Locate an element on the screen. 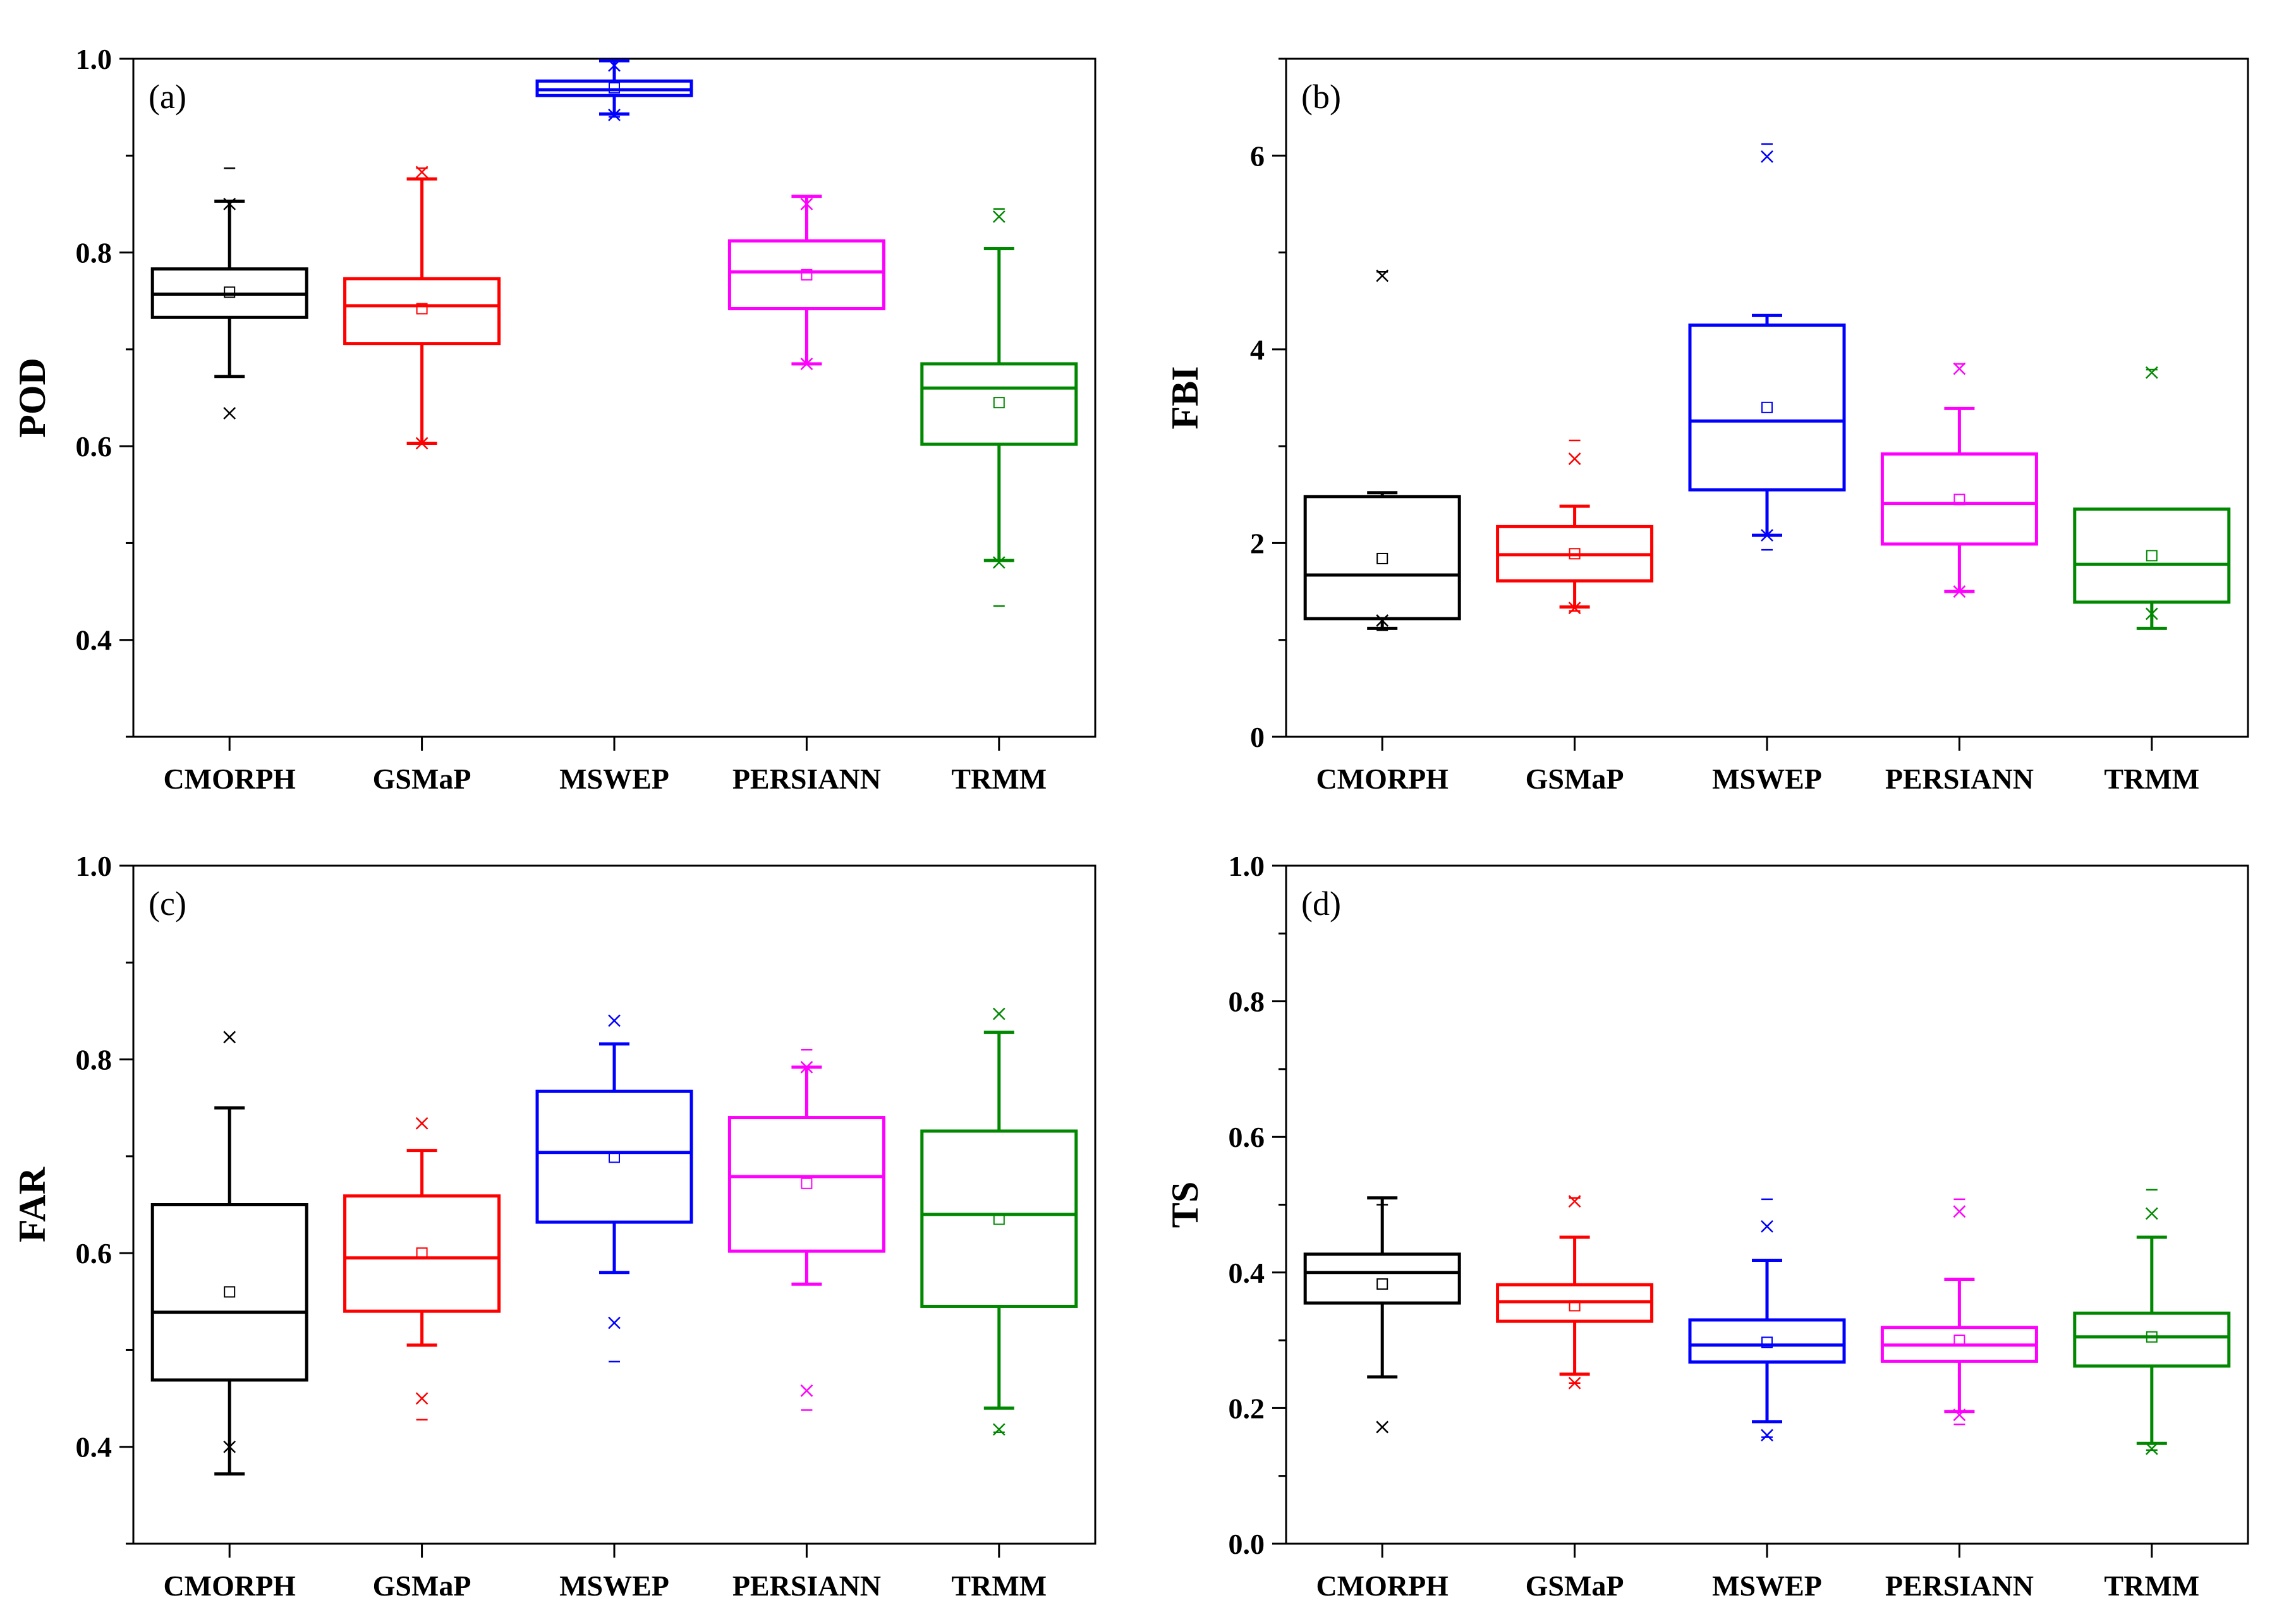 This screenshot has height=1617, width=2296. y-axis-title: FBI is located at coordinates (1185, 397).